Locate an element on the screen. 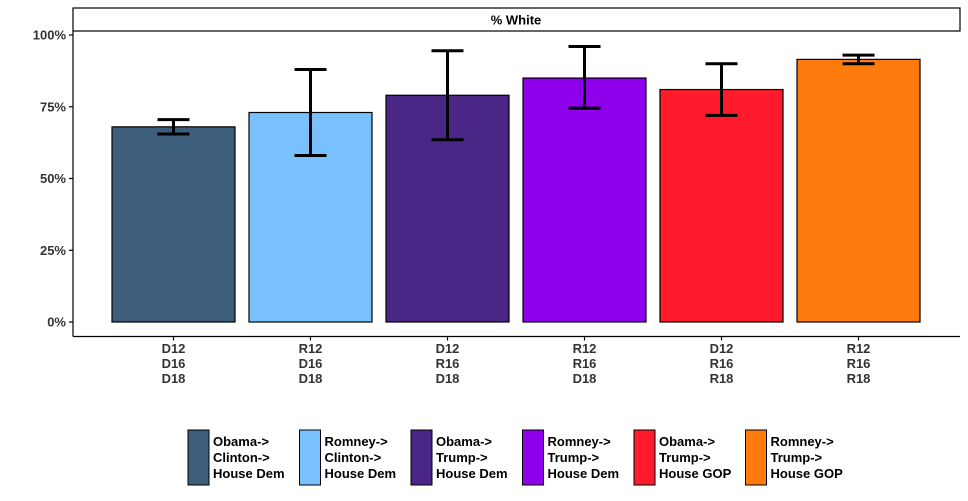 This screenshot has height=501, width=968. y-tick-label: 50% is located at coordinates (53, 178).